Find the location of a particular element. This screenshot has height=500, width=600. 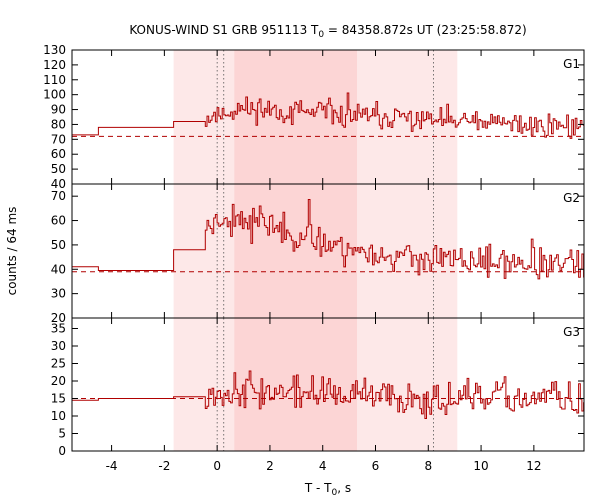

x-tick-label: 8 is located at coordinates (428, 466).